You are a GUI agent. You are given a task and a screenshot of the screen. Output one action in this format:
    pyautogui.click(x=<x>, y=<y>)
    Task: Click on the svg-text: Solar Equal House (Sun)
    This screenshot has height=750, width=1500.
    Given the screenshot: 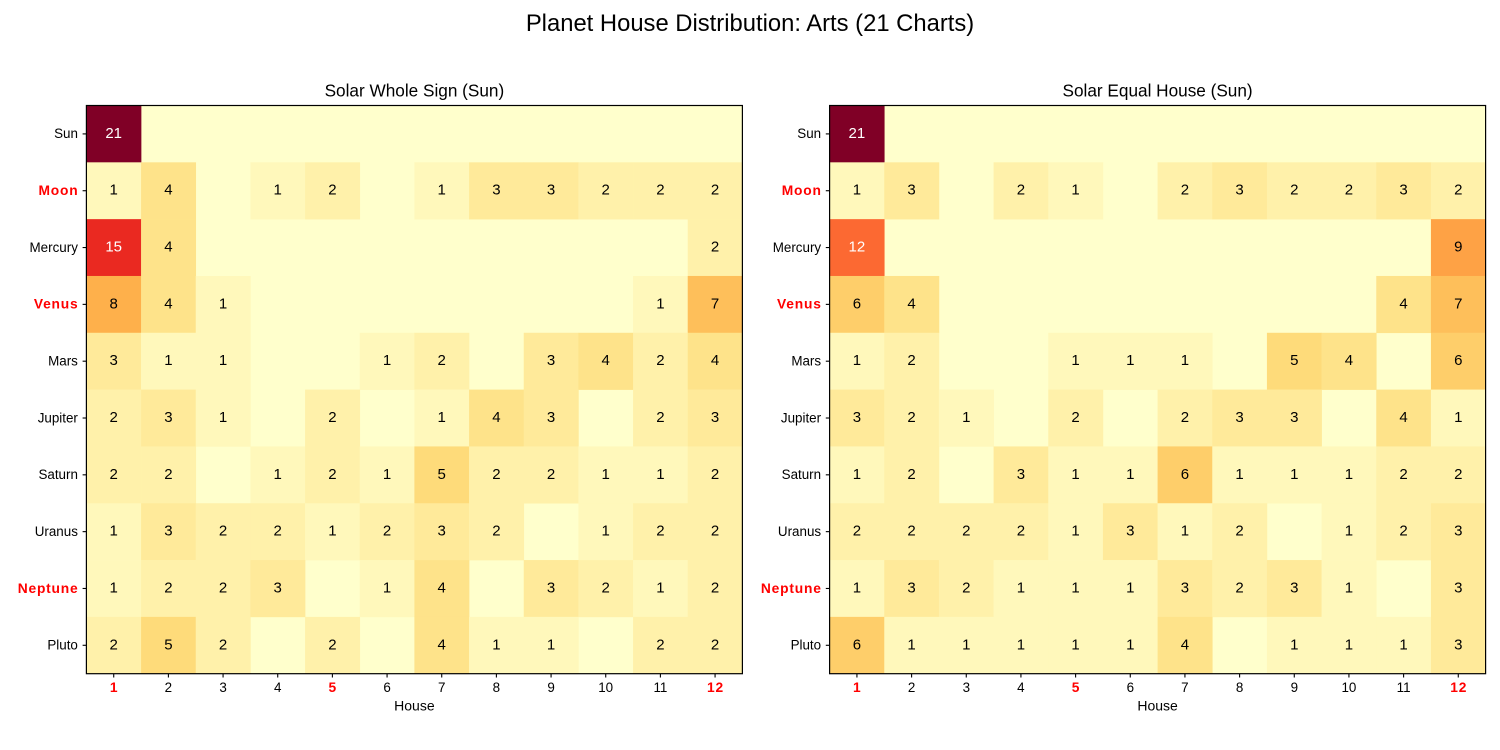 What is the action you would take?
    pyautogui.click(x=1158, y=90)
    